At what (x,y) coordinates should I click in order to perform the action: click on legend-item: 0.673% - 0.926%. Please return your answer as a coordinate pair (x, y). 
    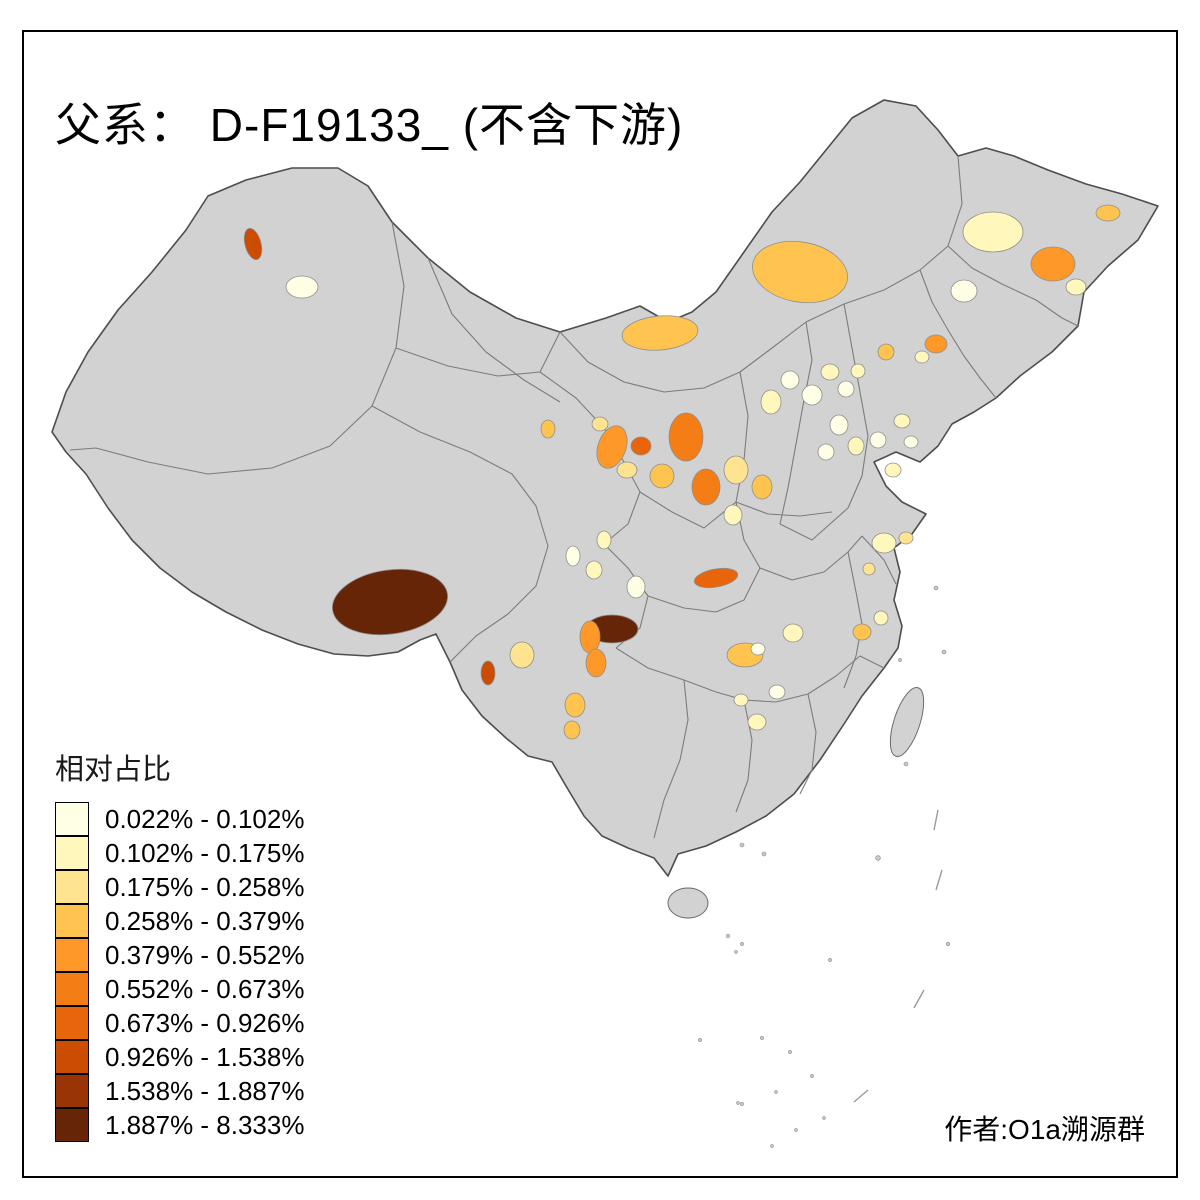
    Looking at the image, I should click on (179, 1023).